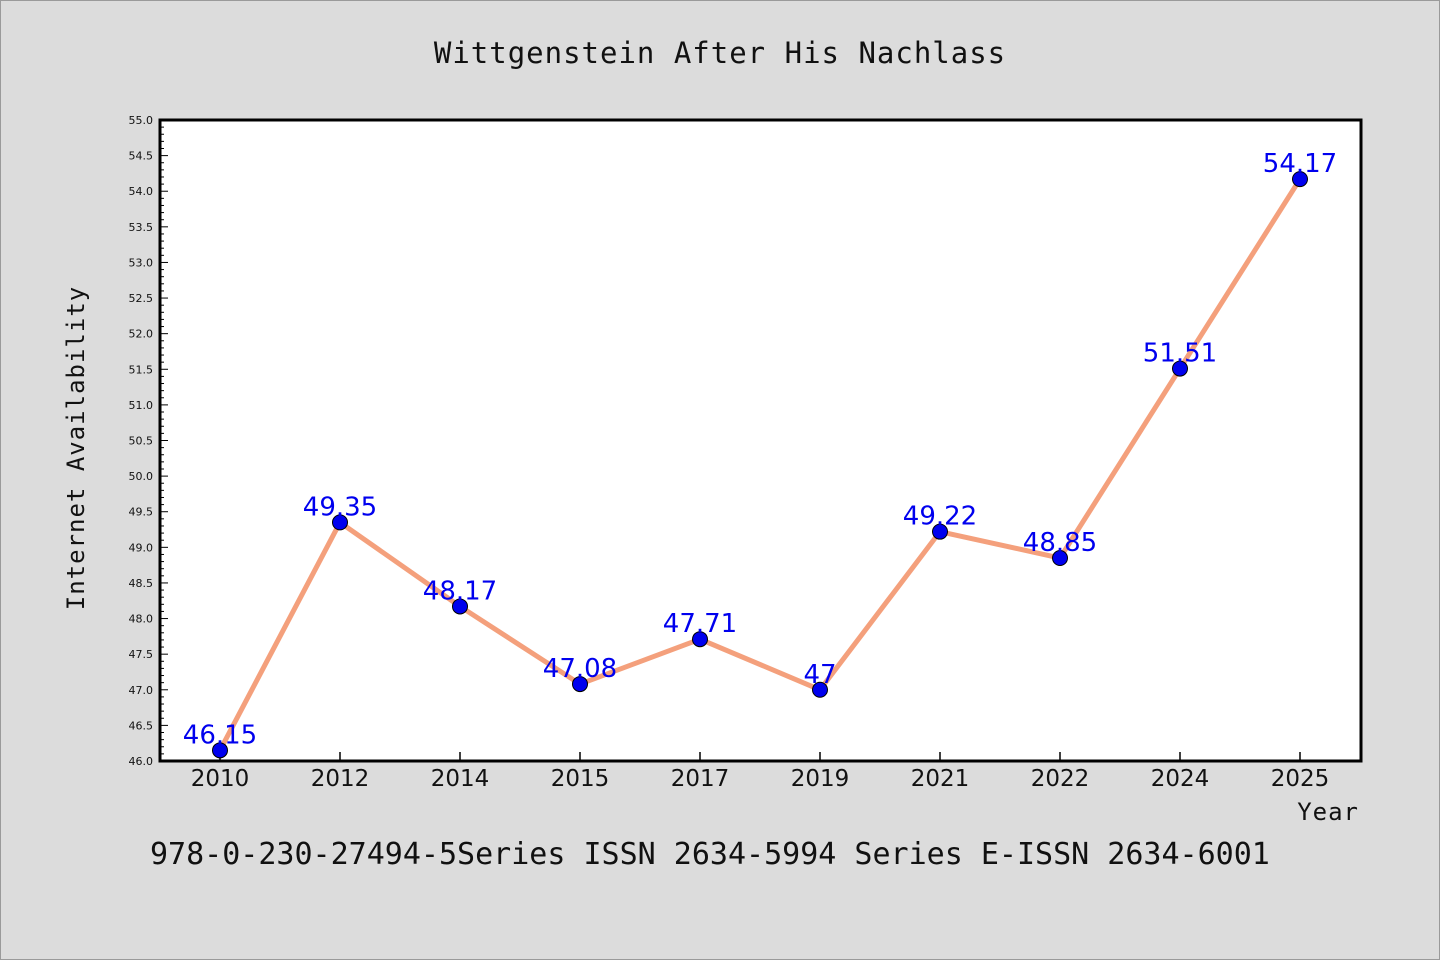 The height and width of the screenshot is (960, 1440). What do you see at coordinates (76, 448) in the screenshot?
I see `y-axis-label: Internet Availability` at bounding box center [76, 448].